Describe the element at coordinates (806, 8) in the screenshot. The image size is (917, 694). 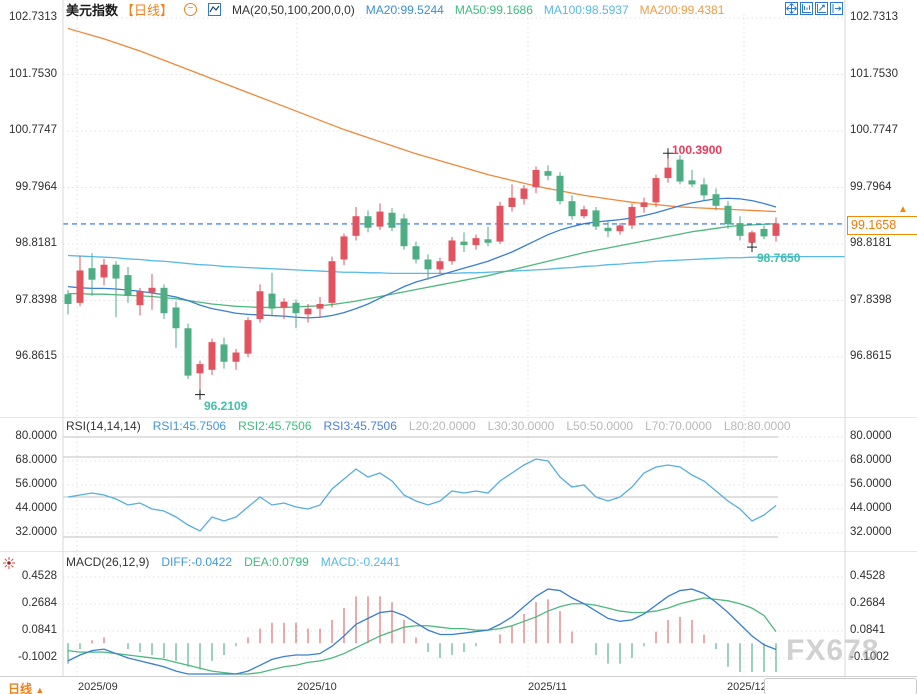
I see `scale-y-icon` at that location.